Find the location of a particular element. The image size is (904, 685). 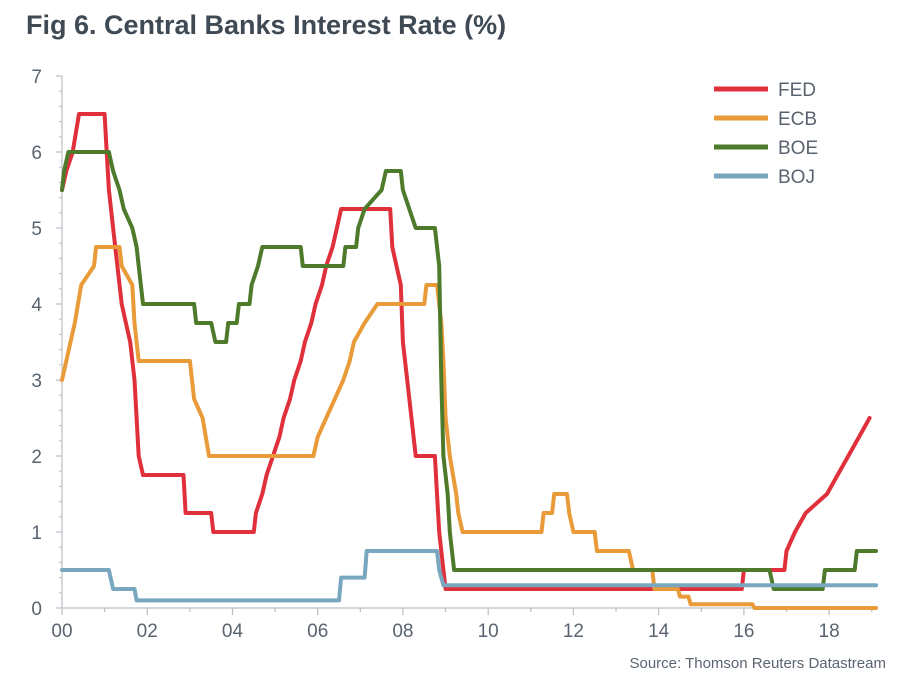

legend-label-ecb: ECB is located at coordinates (797, 119).